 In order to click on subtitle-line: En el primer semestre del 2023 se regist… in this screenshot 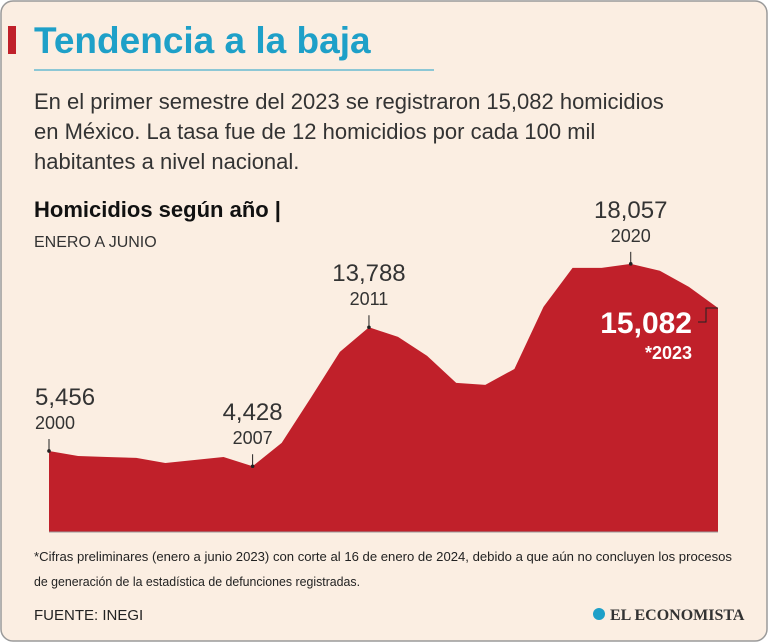, I will do `click(349, 101)`.